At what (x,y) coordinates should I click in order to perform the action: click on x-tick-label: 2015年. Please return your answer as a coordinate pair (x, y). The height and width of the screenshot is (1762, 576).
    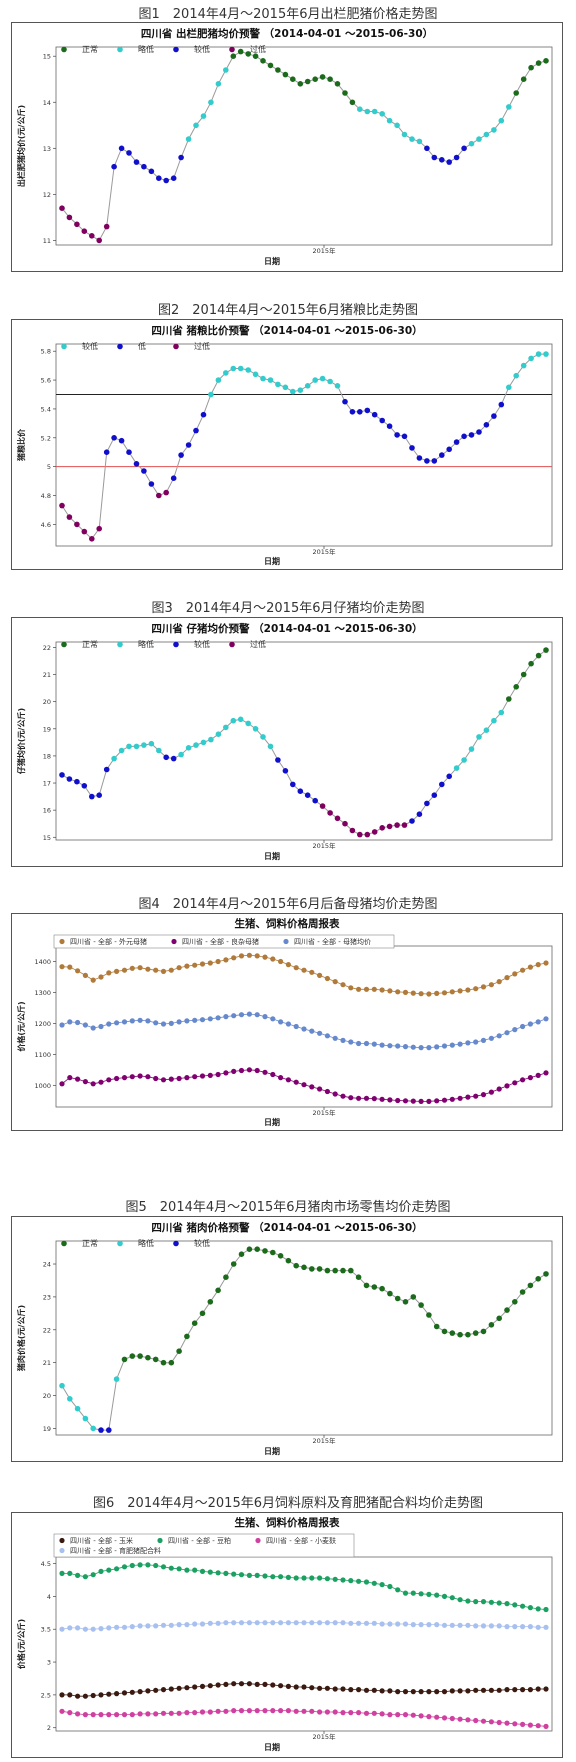
    Looking at the image, I should click on (324, 1736).